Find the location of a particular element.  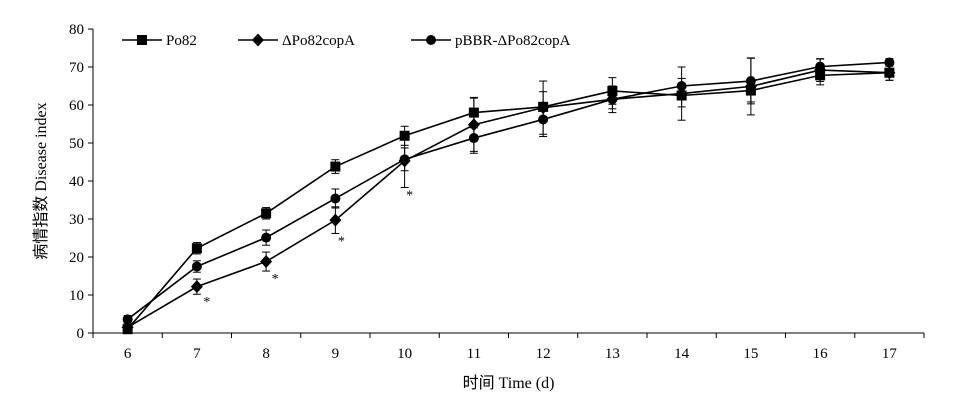

y-tick-label: 60 is located at coordinates (76, 106).